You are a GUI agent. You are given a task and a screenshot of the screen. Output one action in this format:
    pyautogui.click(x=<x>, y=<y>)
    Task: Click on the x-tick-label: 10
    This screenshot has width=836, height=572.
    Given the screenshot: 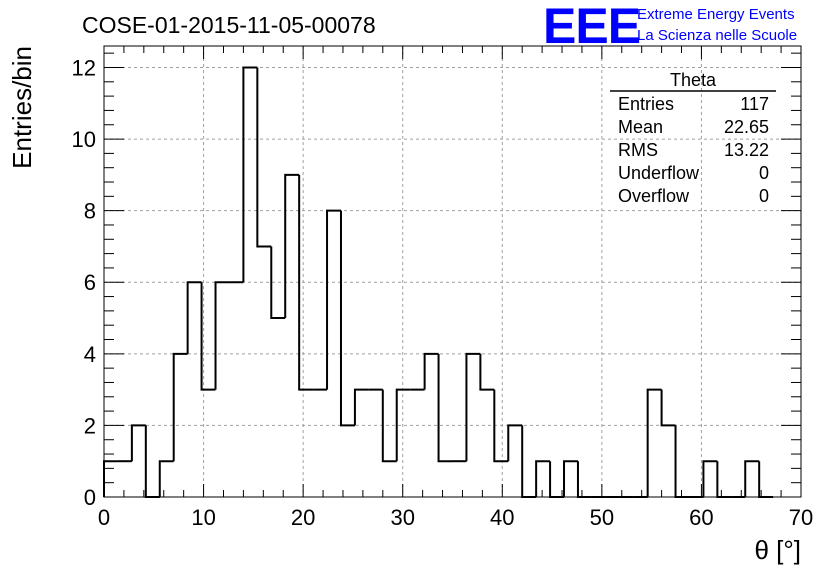 What is the action you would take?
    pyautogui.click(x=203, y=517)
    